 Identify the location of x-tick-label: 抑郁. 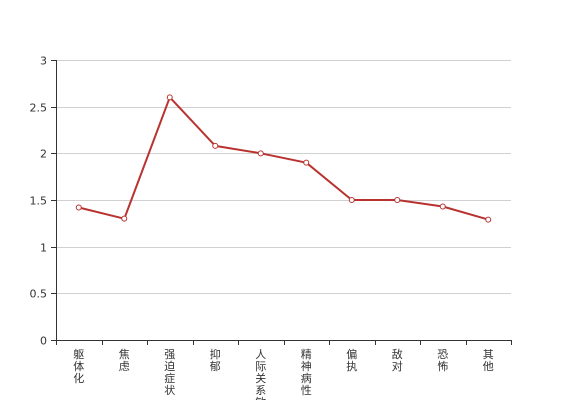
(215, 360).